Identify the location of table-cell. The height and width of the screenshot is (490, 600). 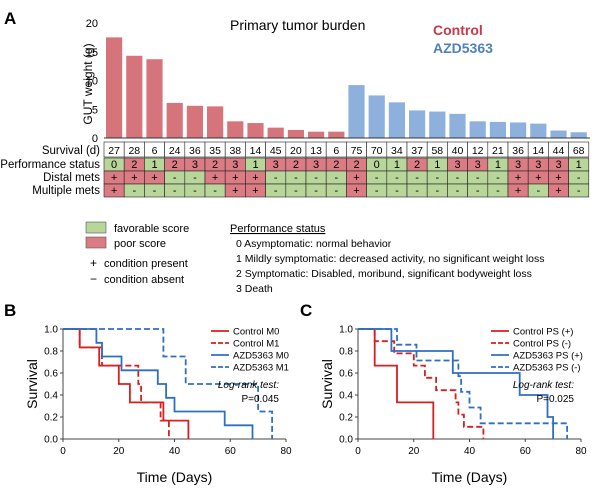
(579, 149).